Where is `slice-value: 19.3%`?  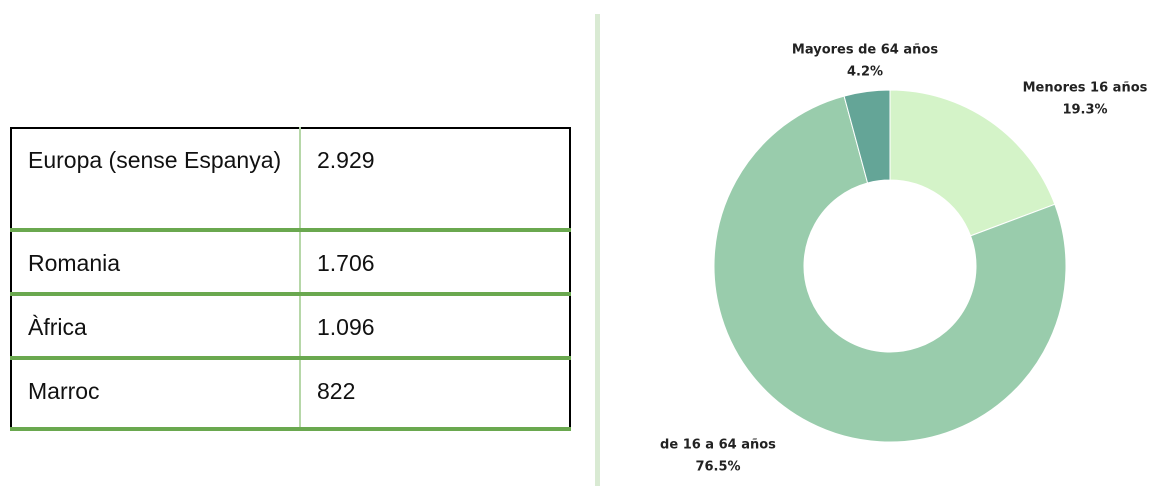 slice-value: 19.3% is located at coordinates (1084, 110).